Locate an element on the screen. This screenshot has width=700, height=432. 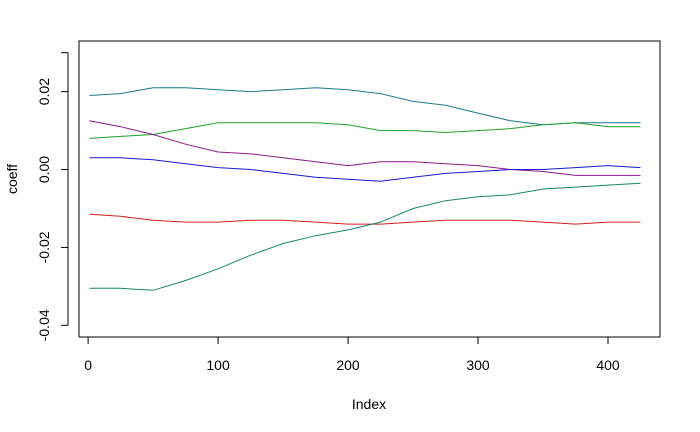
y-axis: -0.04 -0.02 0.00 0.02 is located at coordinates (52, 196).